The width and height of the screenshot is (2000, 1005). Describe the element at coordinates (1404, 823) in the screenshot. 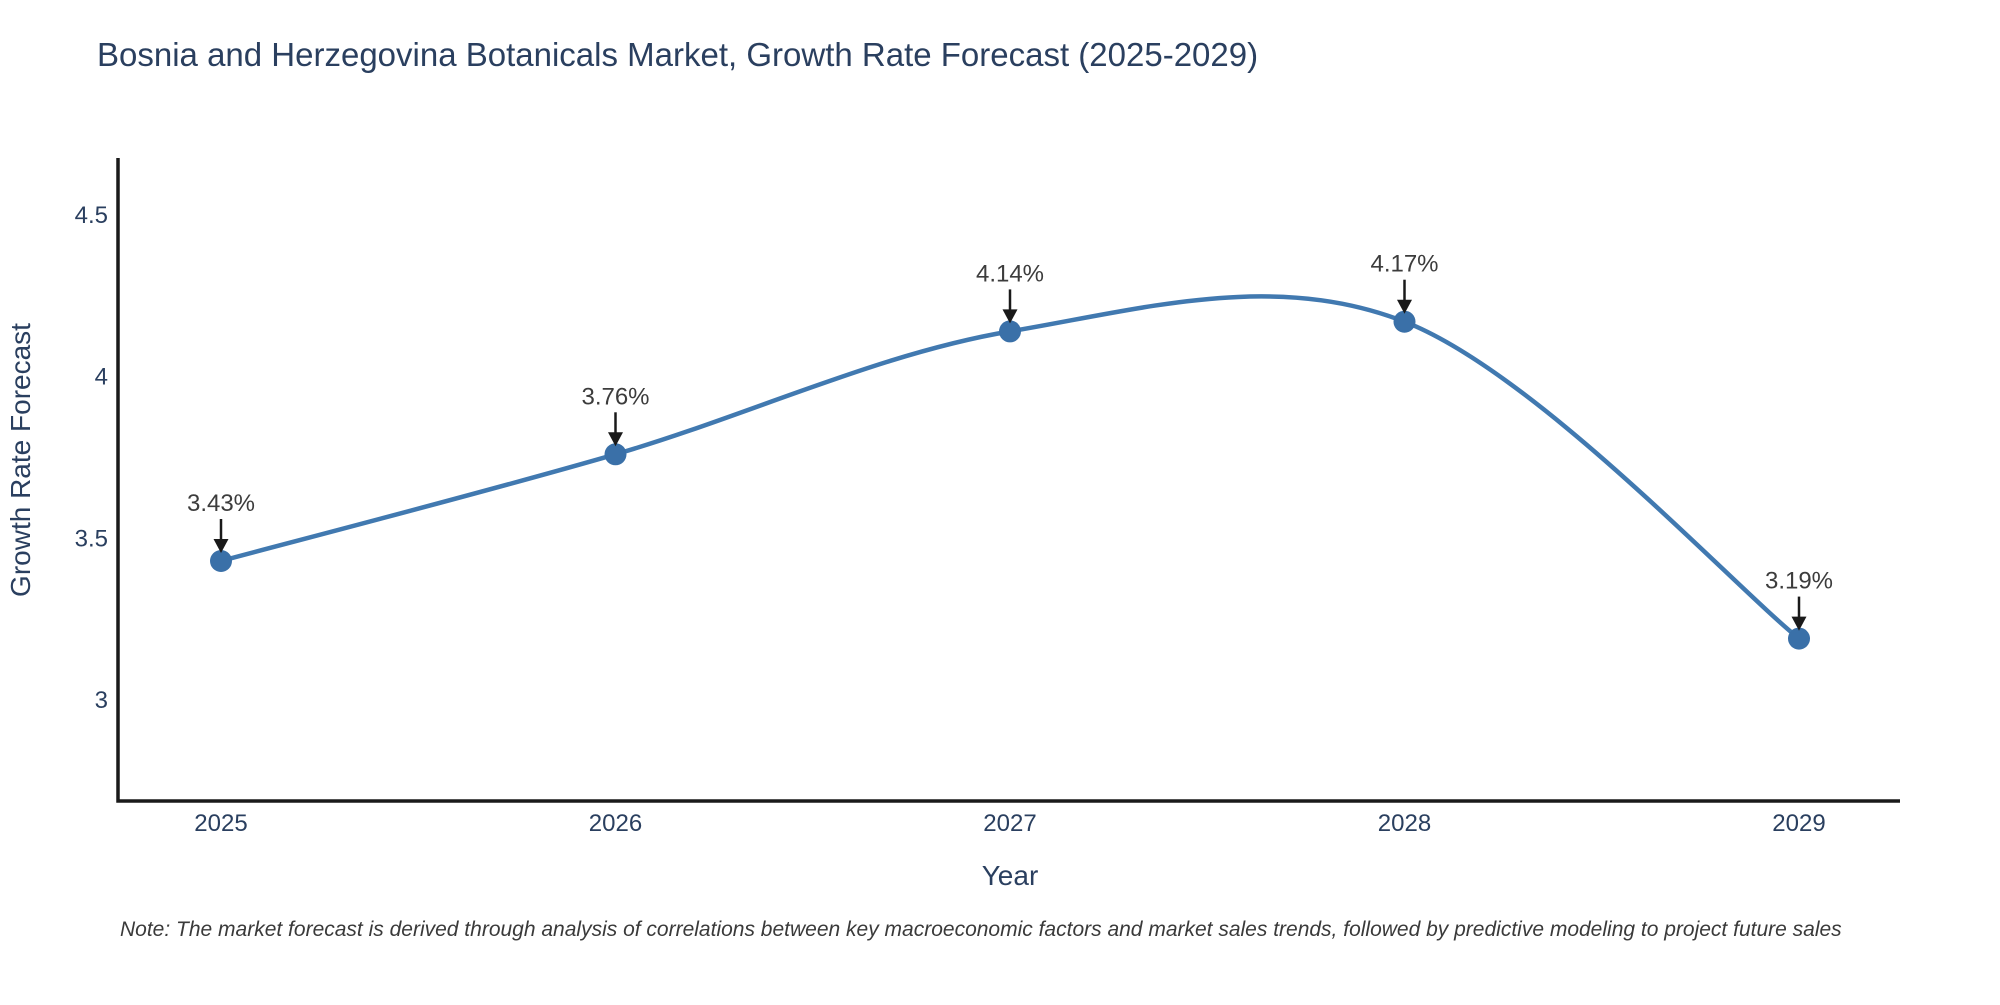

I see `x-tick-label: 2028` at that location.